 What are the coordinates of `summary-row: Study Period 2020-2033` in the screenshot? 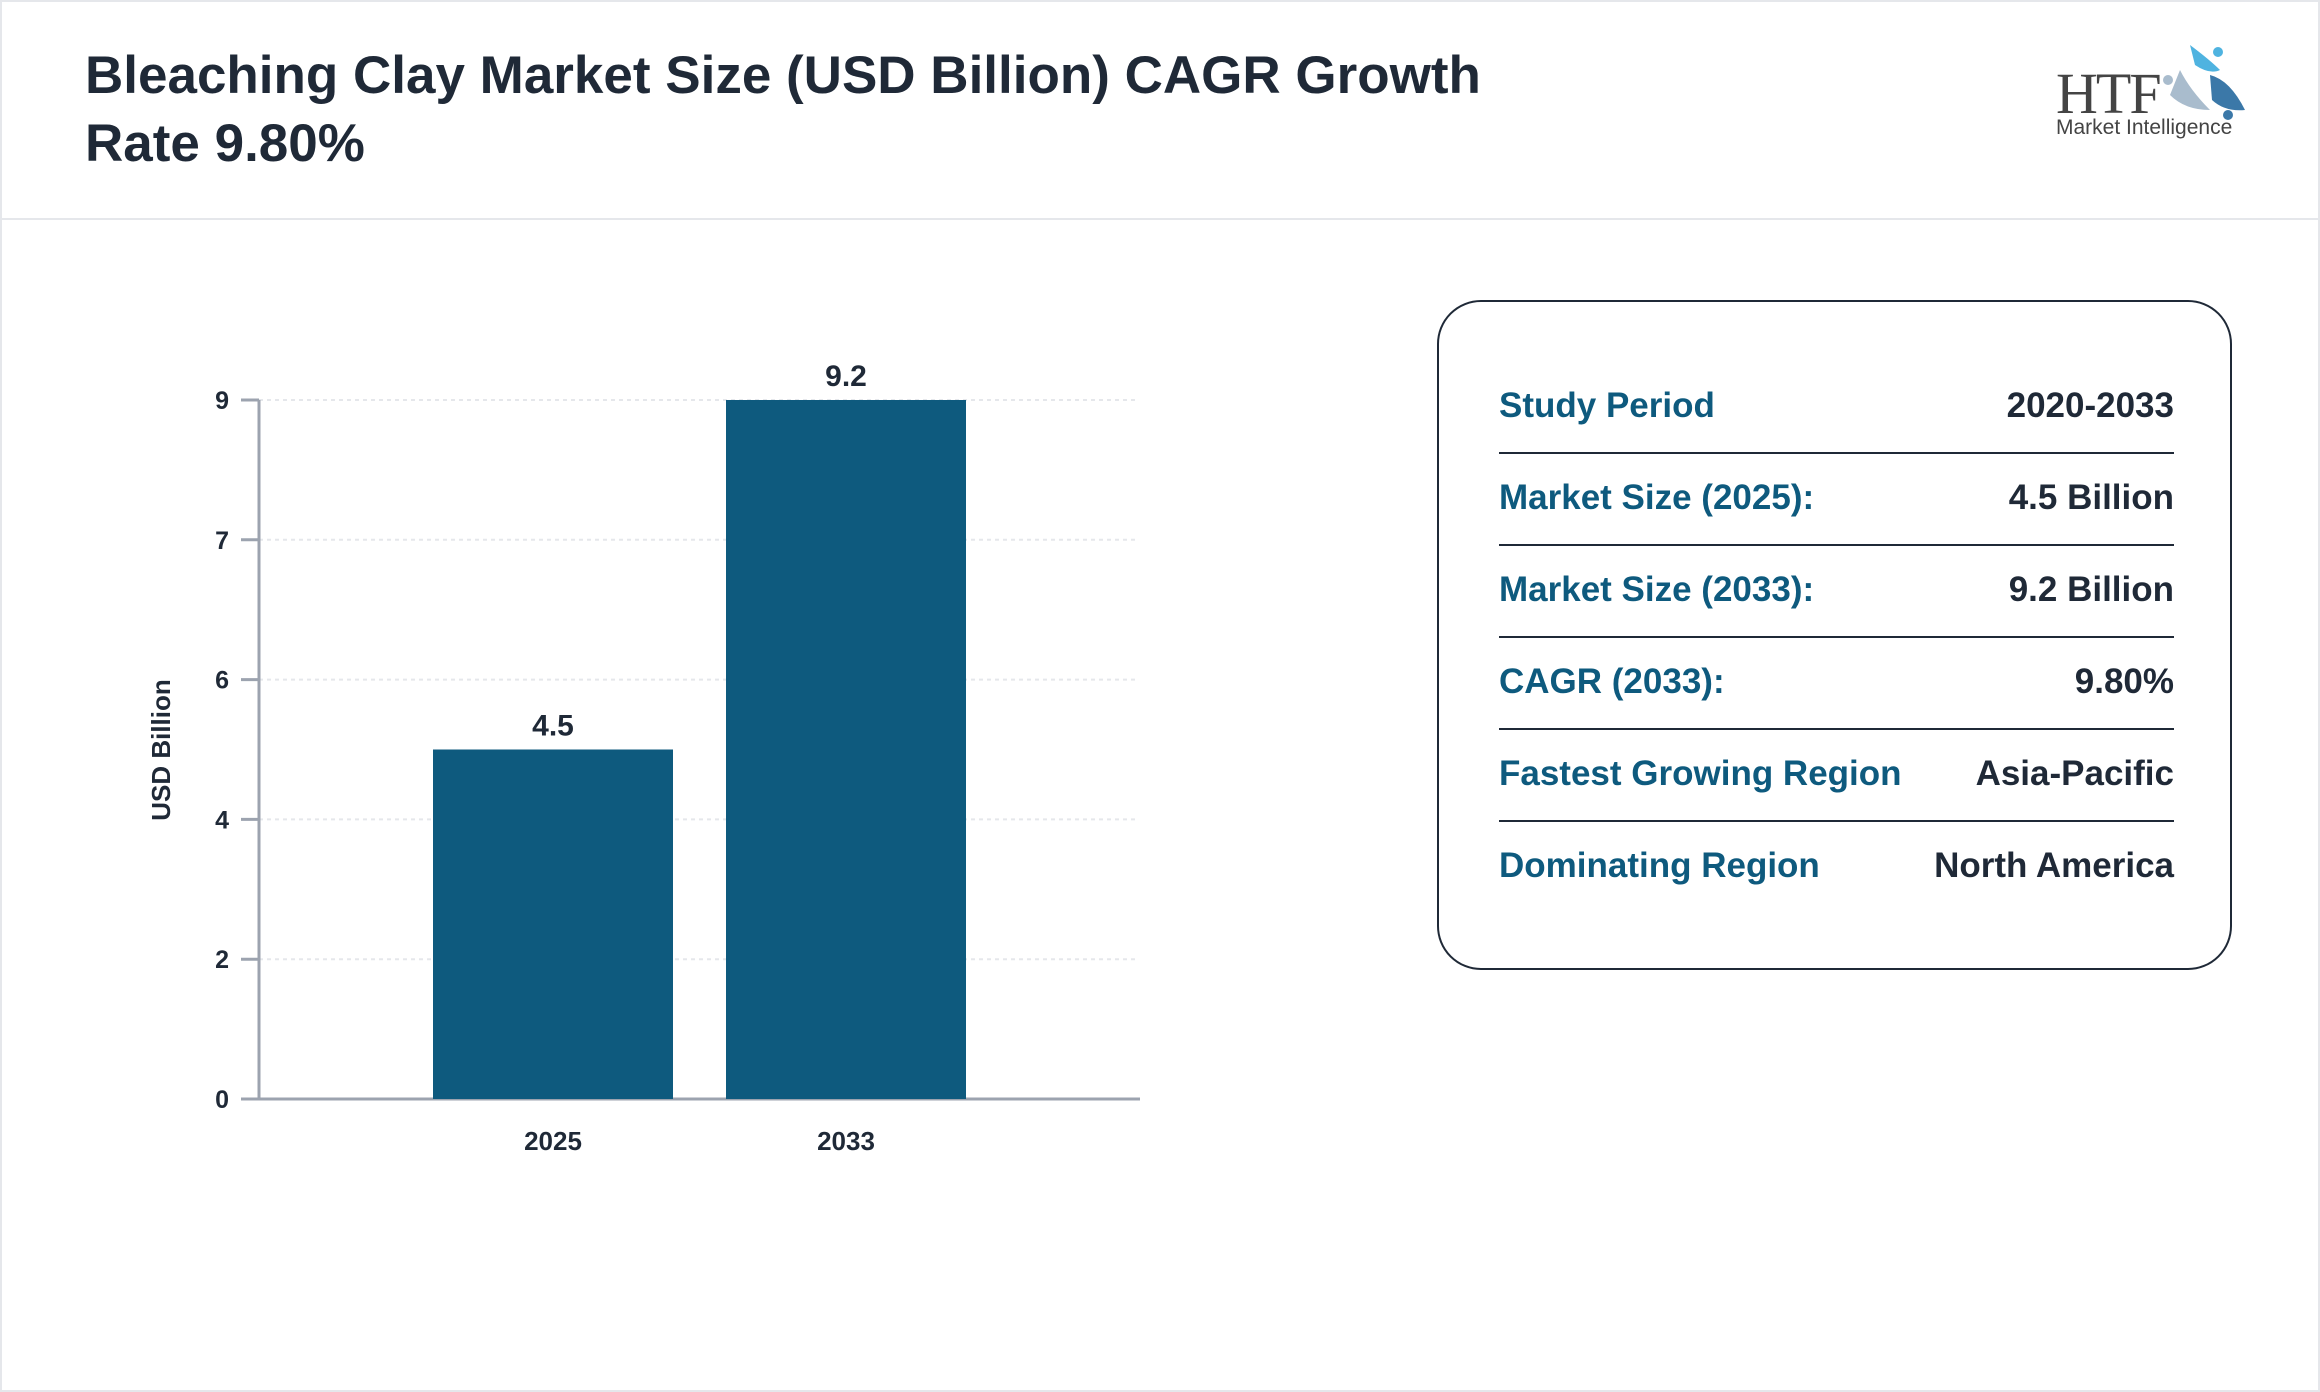 It's located at (1836, 407).